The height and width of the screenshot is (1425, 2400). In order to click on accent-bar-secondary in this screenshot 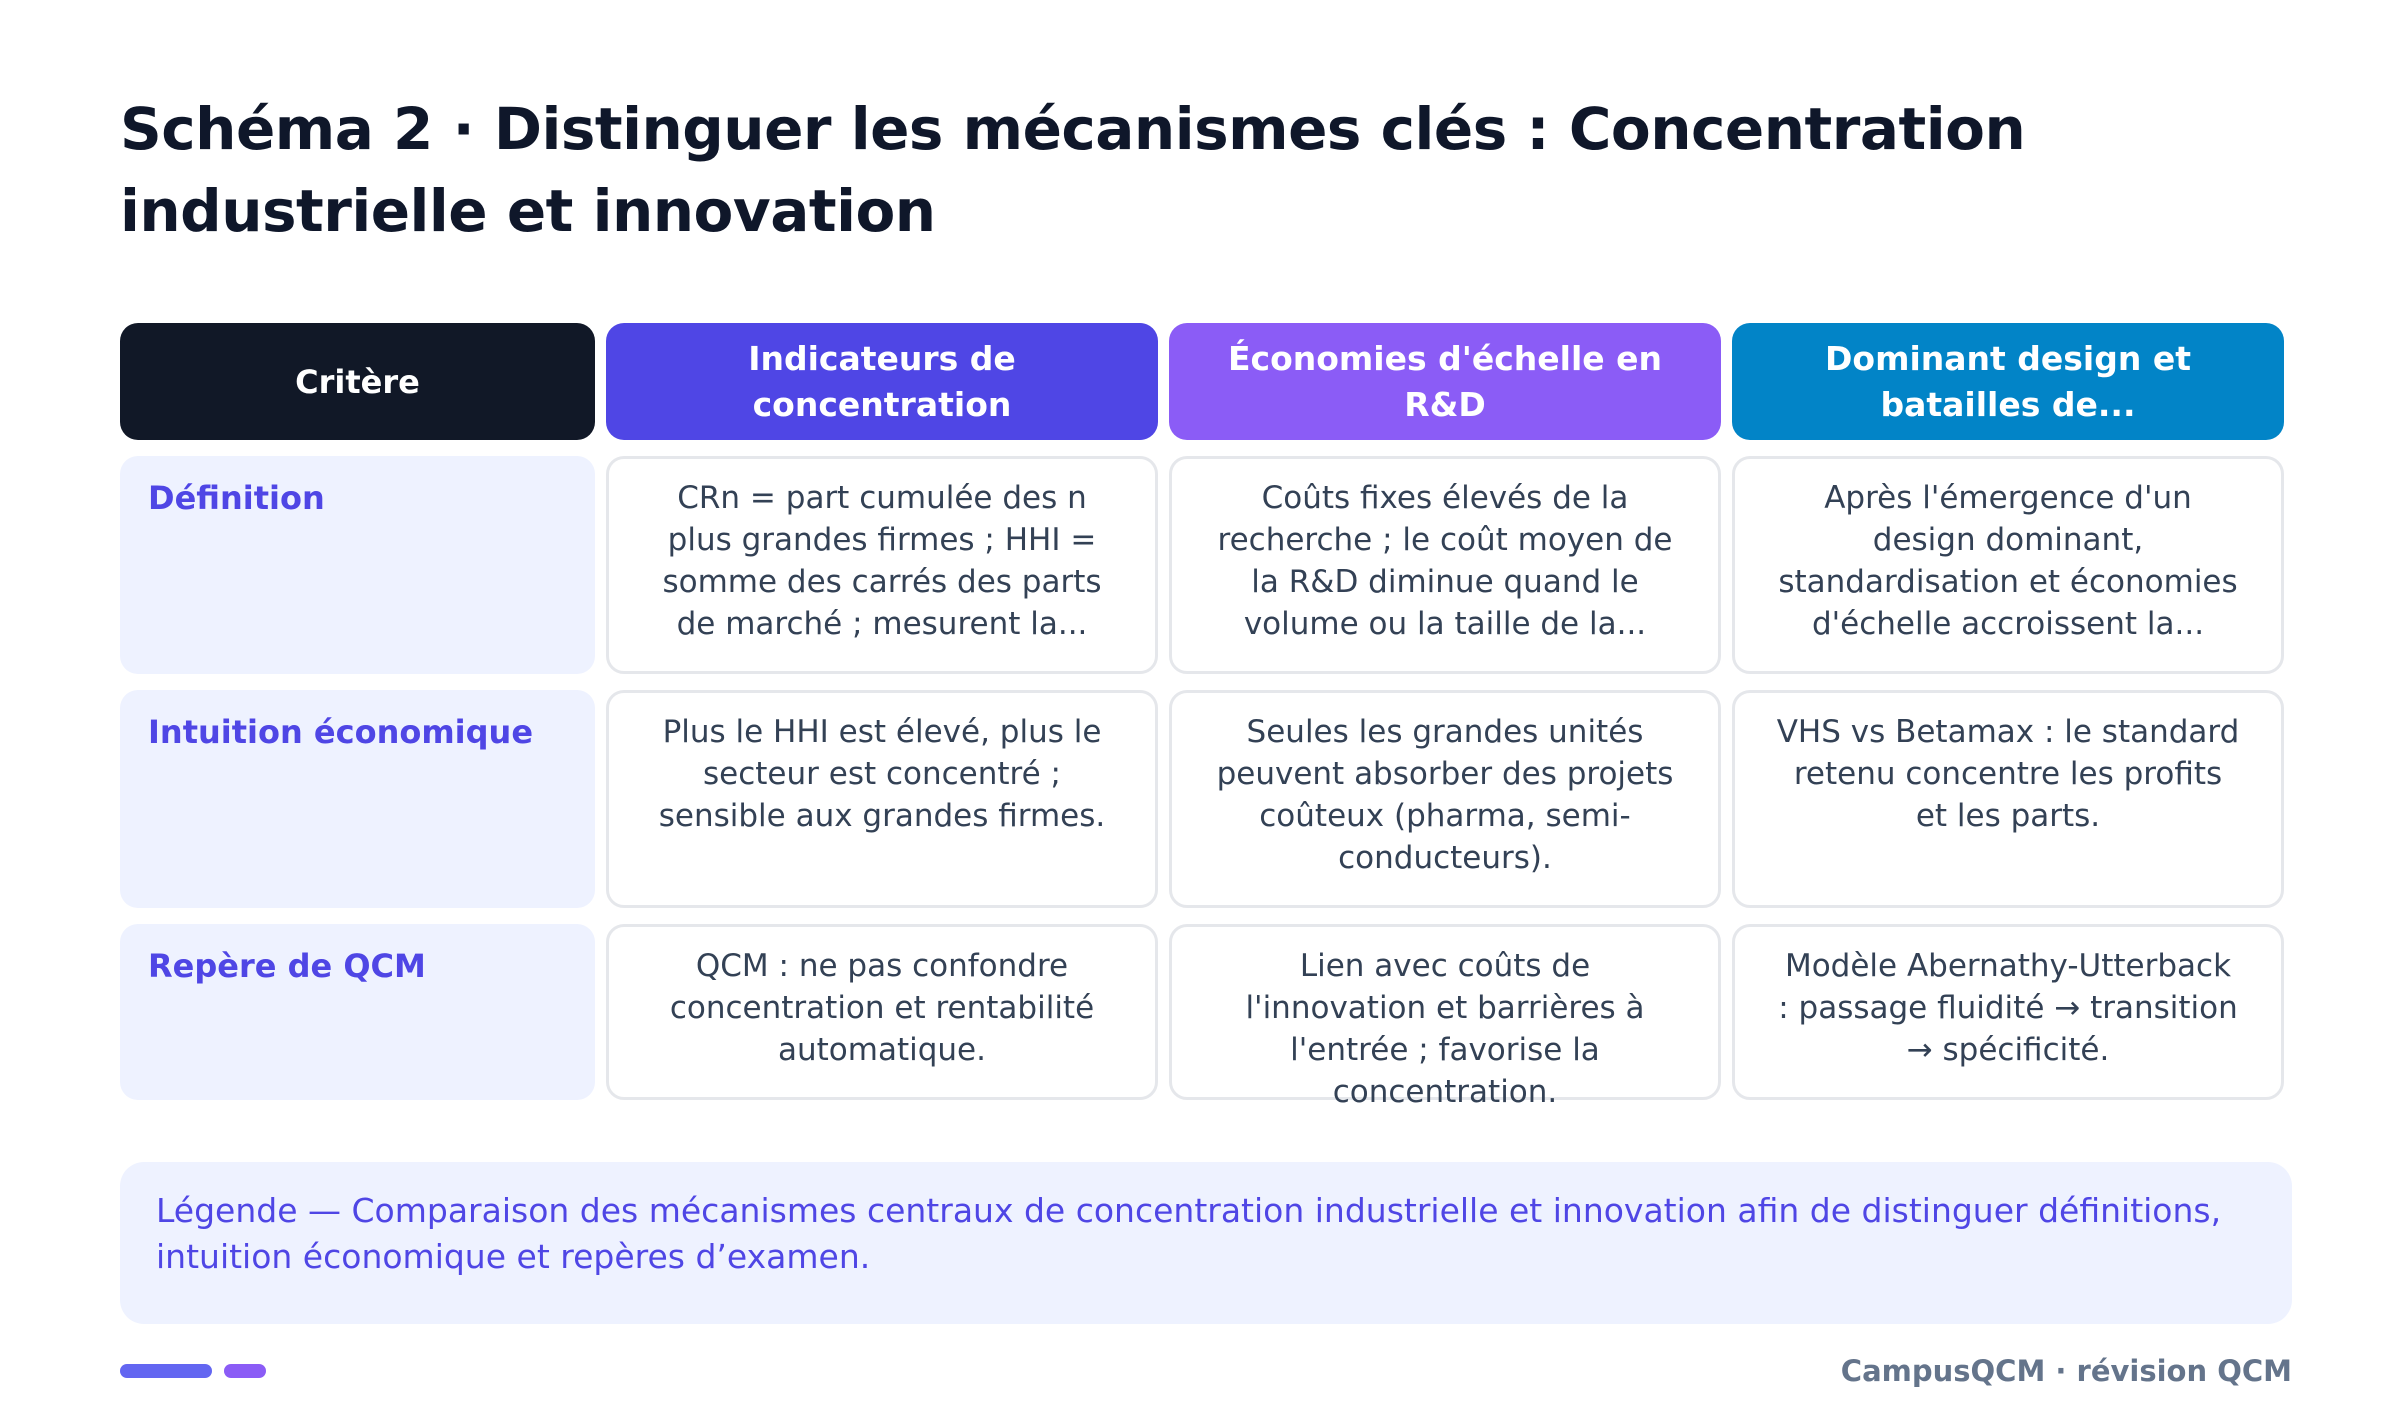, I will do `click(245, 1371)`.